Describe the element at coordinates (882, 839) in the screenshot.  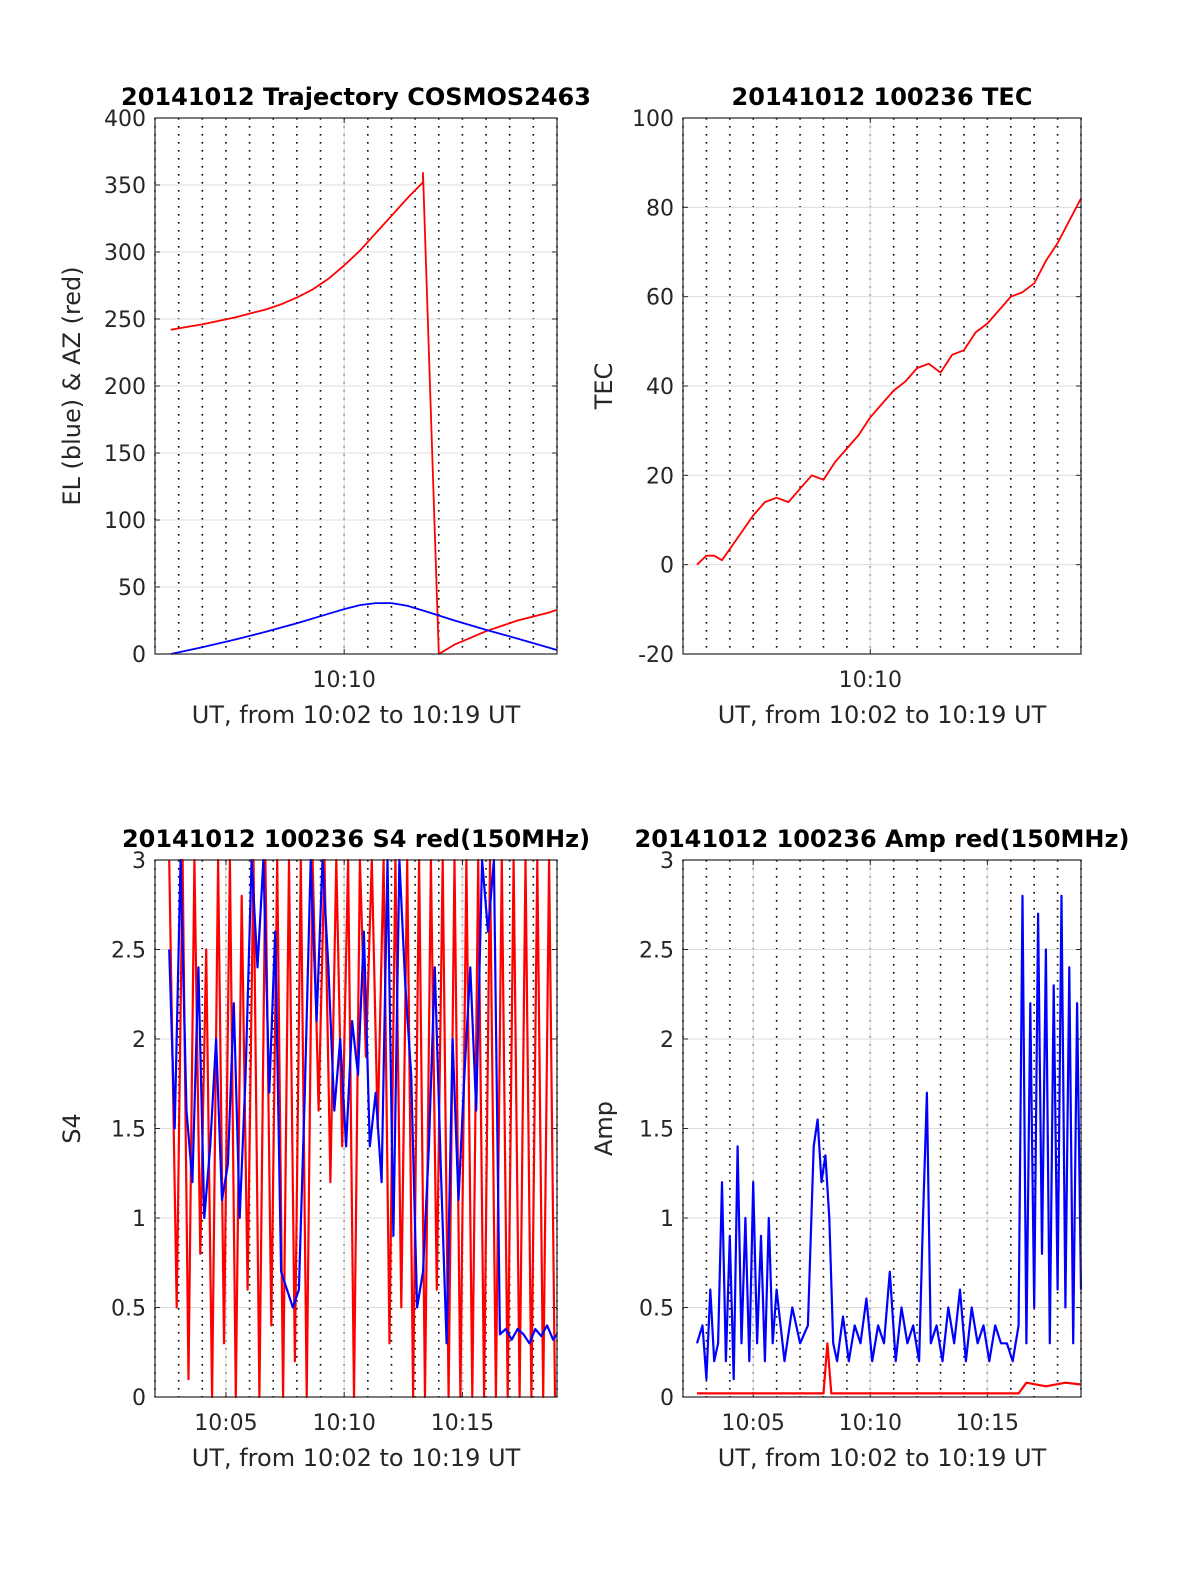
I see `chart-title: 20141012 100236 Amp red(150MHz)` at that location.